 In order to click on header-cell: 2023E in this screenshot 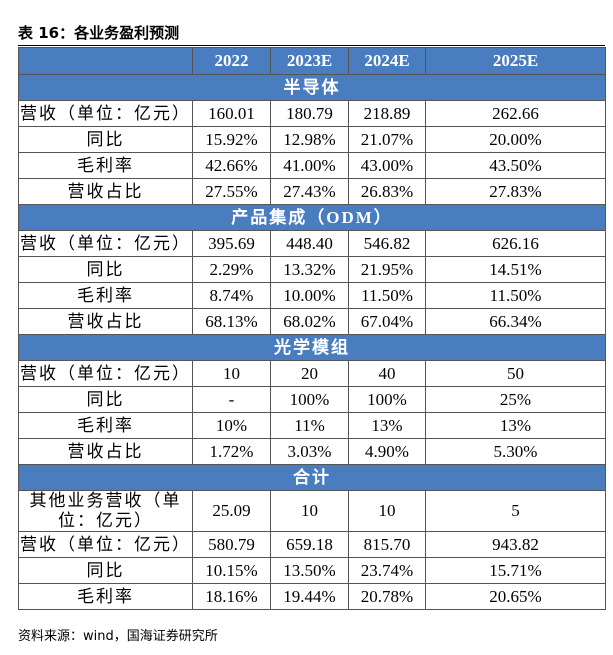, I will do `click(309, 61)`.